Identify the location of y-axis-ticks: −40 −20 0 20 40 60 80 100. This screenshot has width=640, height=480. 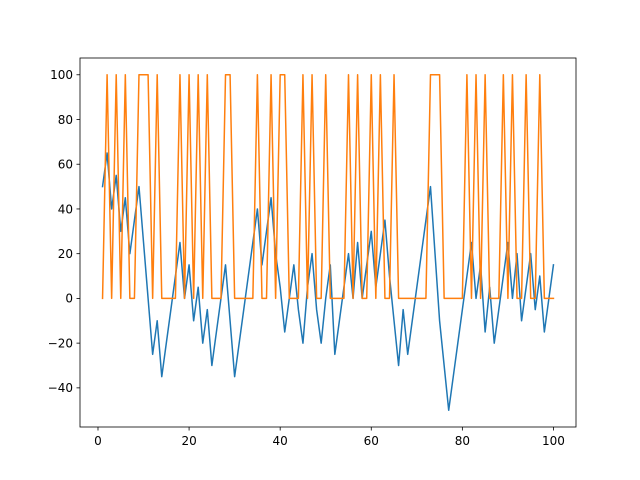
(64, 231).